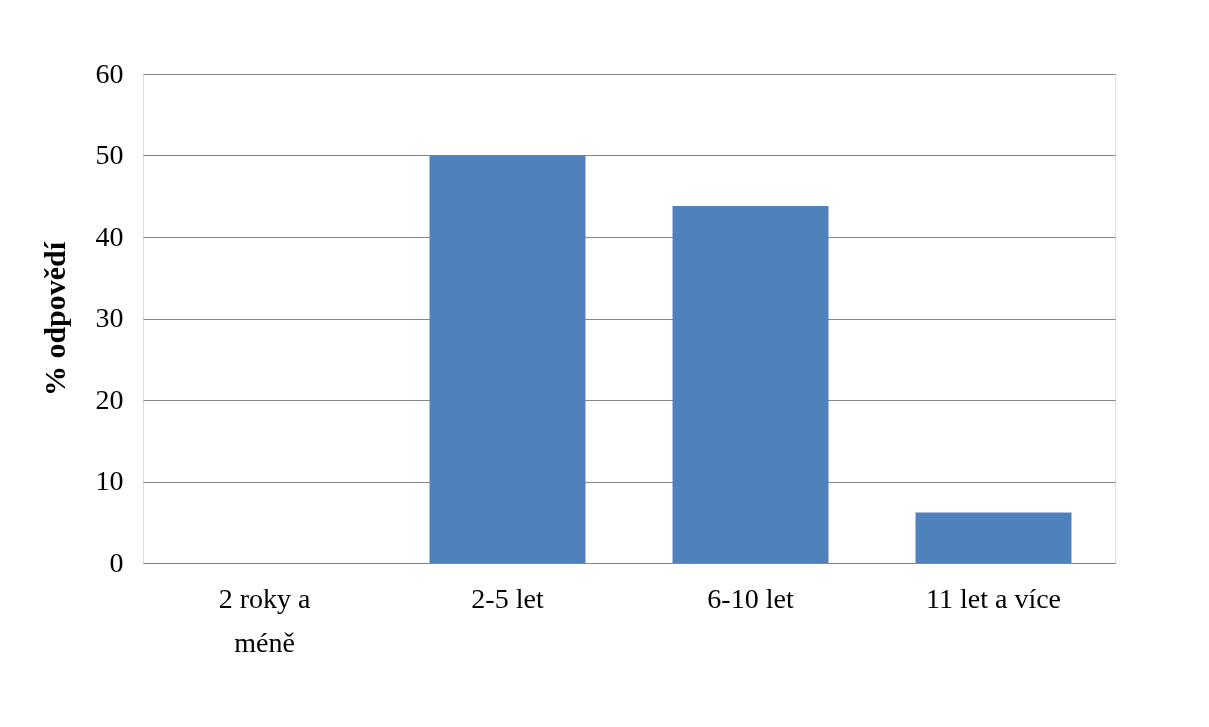 This screenshot has height=727, width=1209. I want to click on y-tick-label: 60, so click(109, 73).